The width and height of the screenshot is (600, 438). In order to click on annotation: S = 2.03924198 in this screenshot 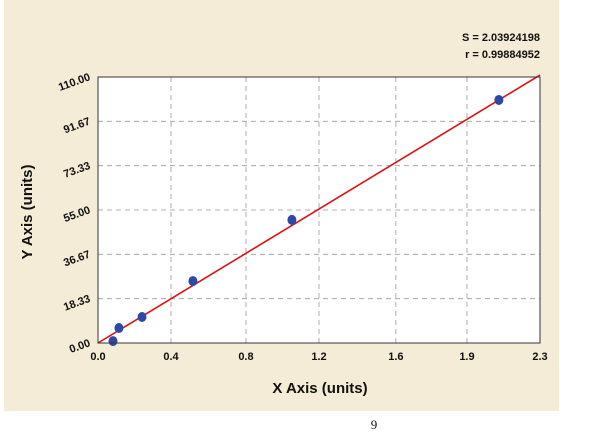, I will do `click(501, 38)`.